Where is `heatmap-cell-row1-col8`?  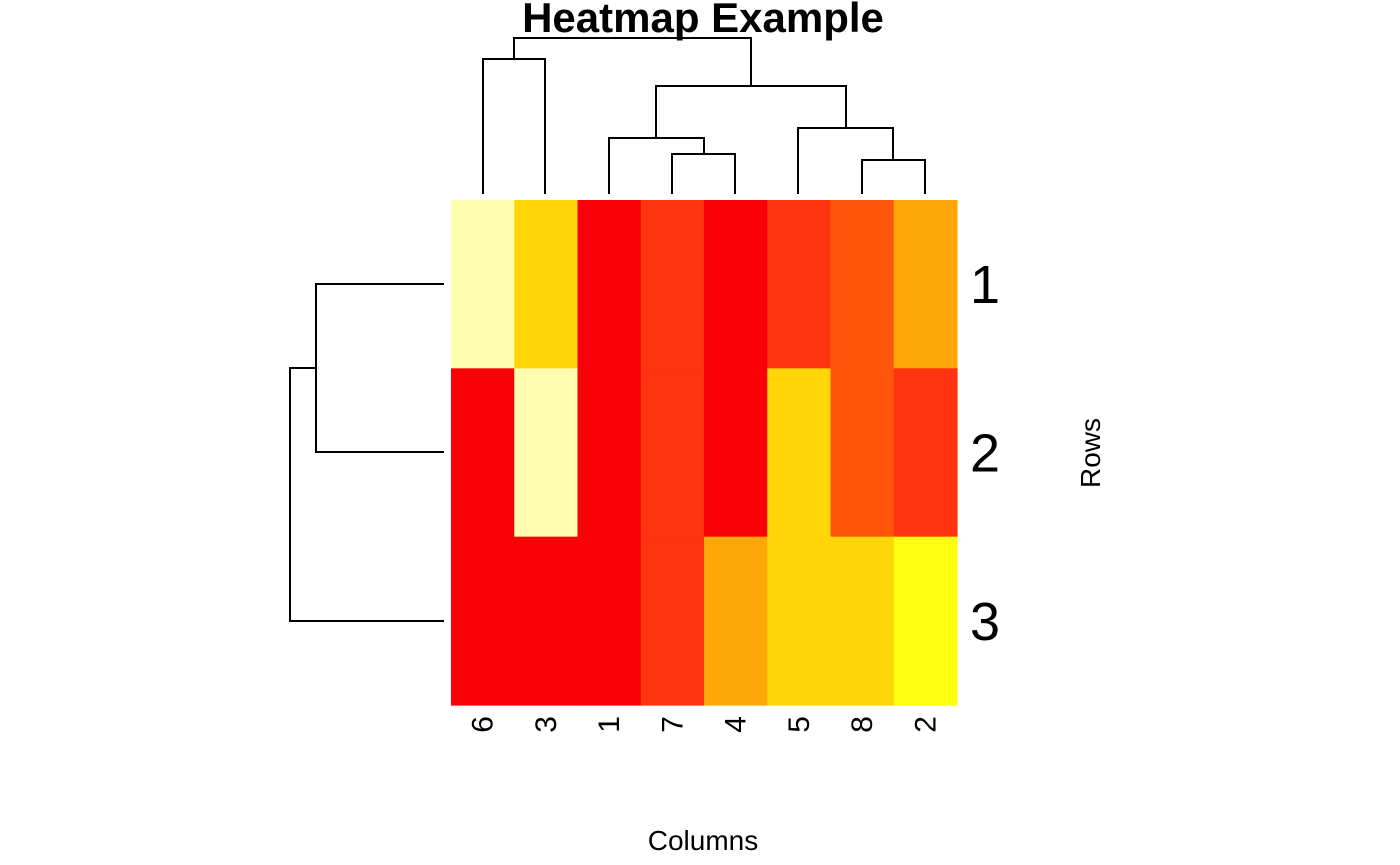 heatmap-cell-row1-col8 is located at coordinates (862, 284).